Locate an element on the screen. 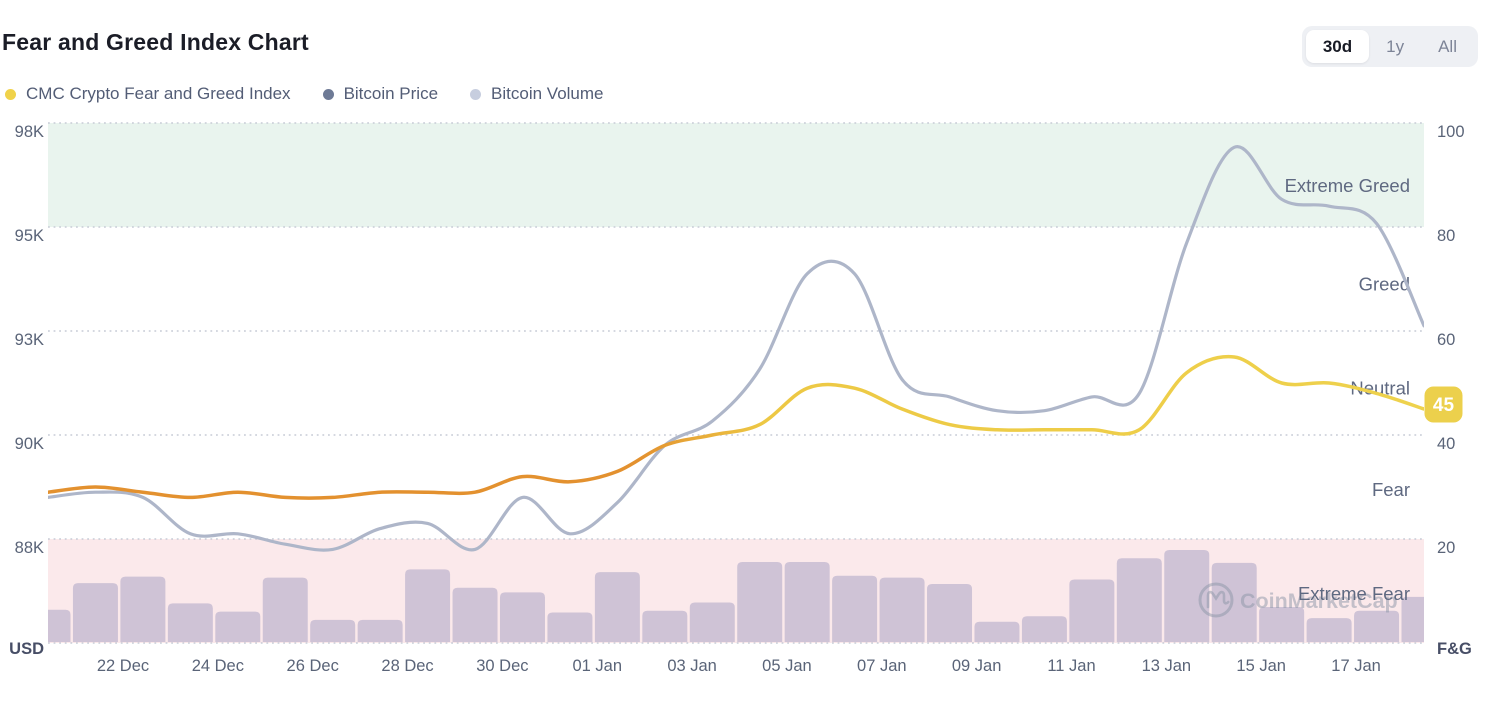 This screenshot has width=1492, height=722. zone-label: Fear is located at coordinates (1391, 489).